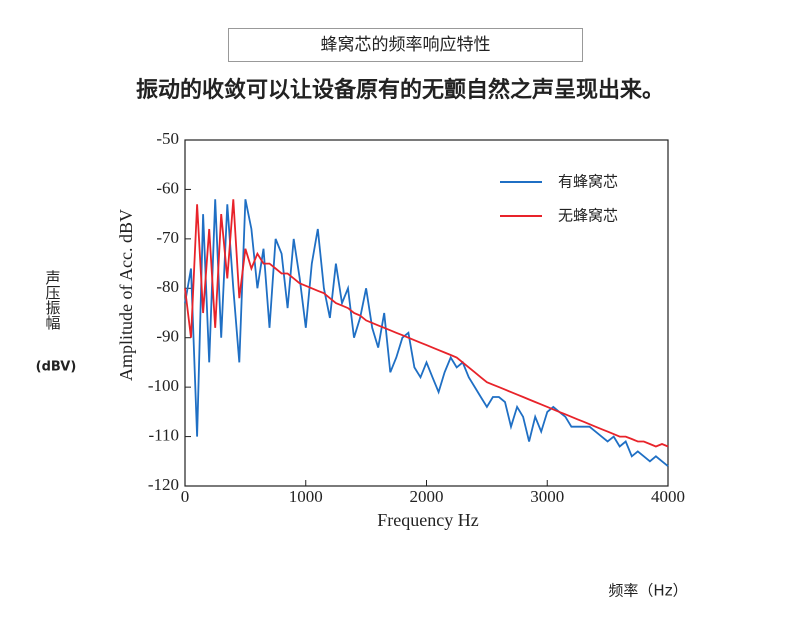 This screenshot has width=800, height=624. I want to click on y-tick-label: -60, so click(167, 187).